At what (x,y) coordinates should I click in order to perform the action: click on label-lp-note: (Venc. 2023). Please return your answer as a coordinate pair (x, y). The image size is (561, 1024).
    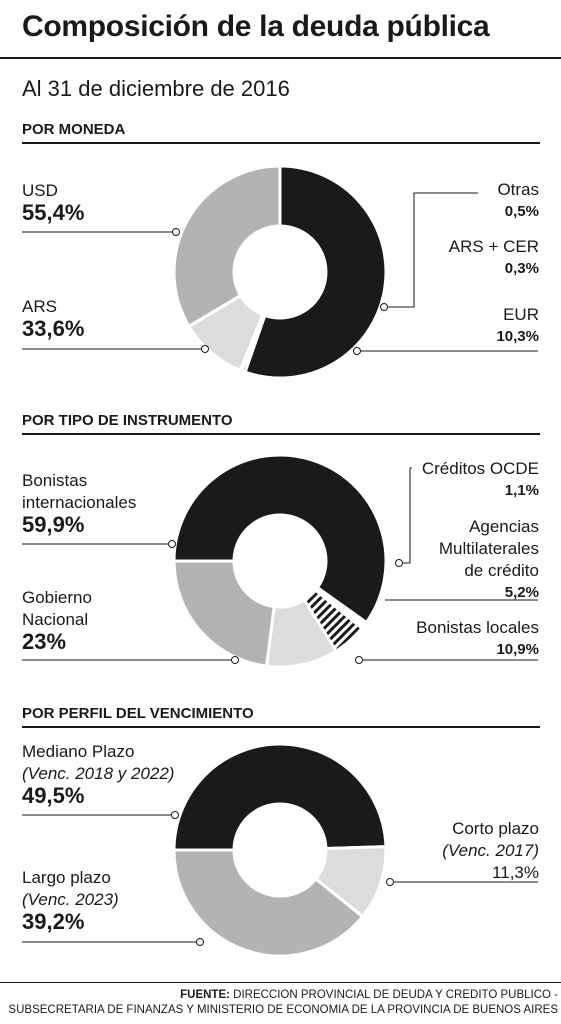
    Looking at the image, I should click on (70, 899).